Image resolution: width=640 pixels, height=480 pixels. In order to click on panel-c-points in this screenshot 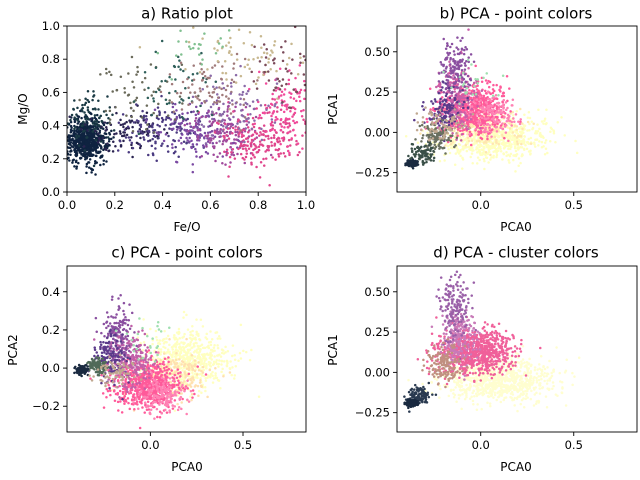, I will do `click(167, 361)`.